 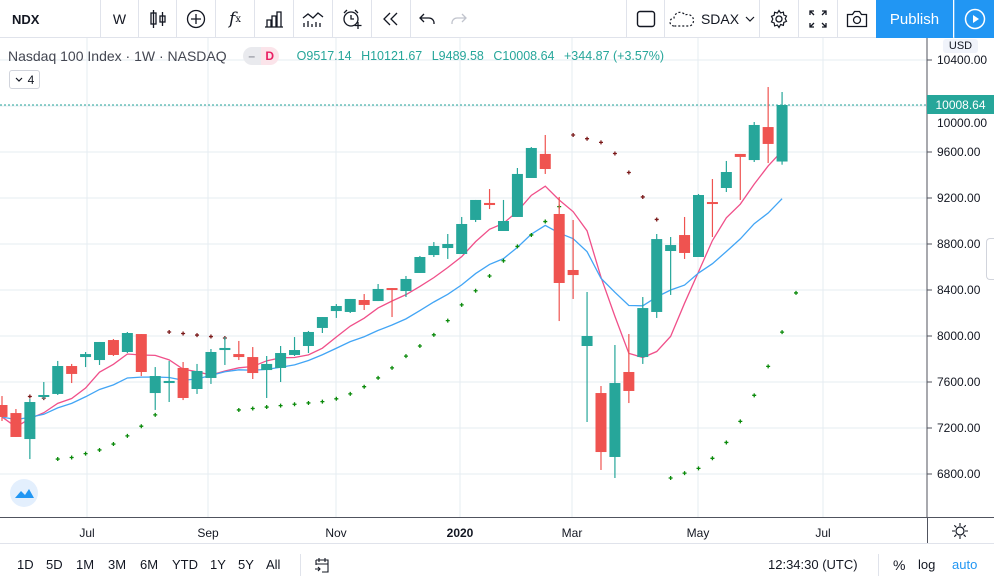 I want to click on right-panel-handle, so click(x=990, y=259).